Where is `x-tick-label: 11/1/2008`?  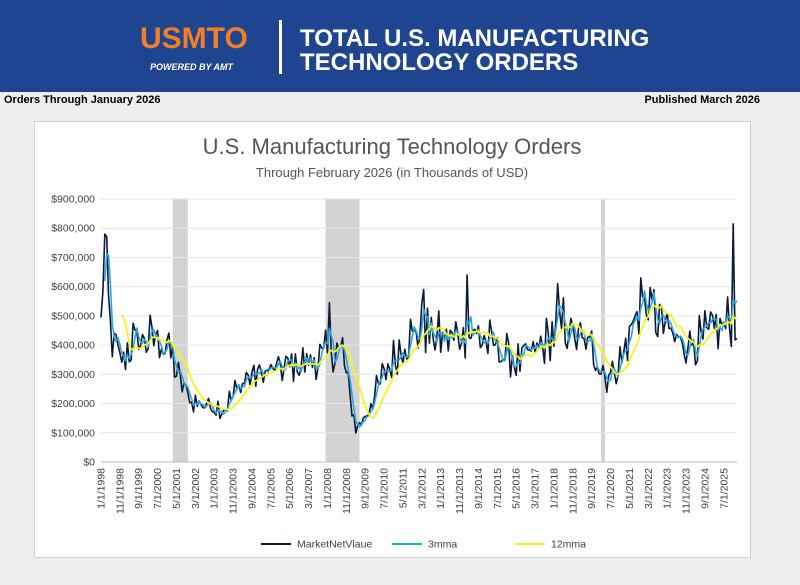
x-tick-label: 11/1/2008 is located at coordinates (347, 491).